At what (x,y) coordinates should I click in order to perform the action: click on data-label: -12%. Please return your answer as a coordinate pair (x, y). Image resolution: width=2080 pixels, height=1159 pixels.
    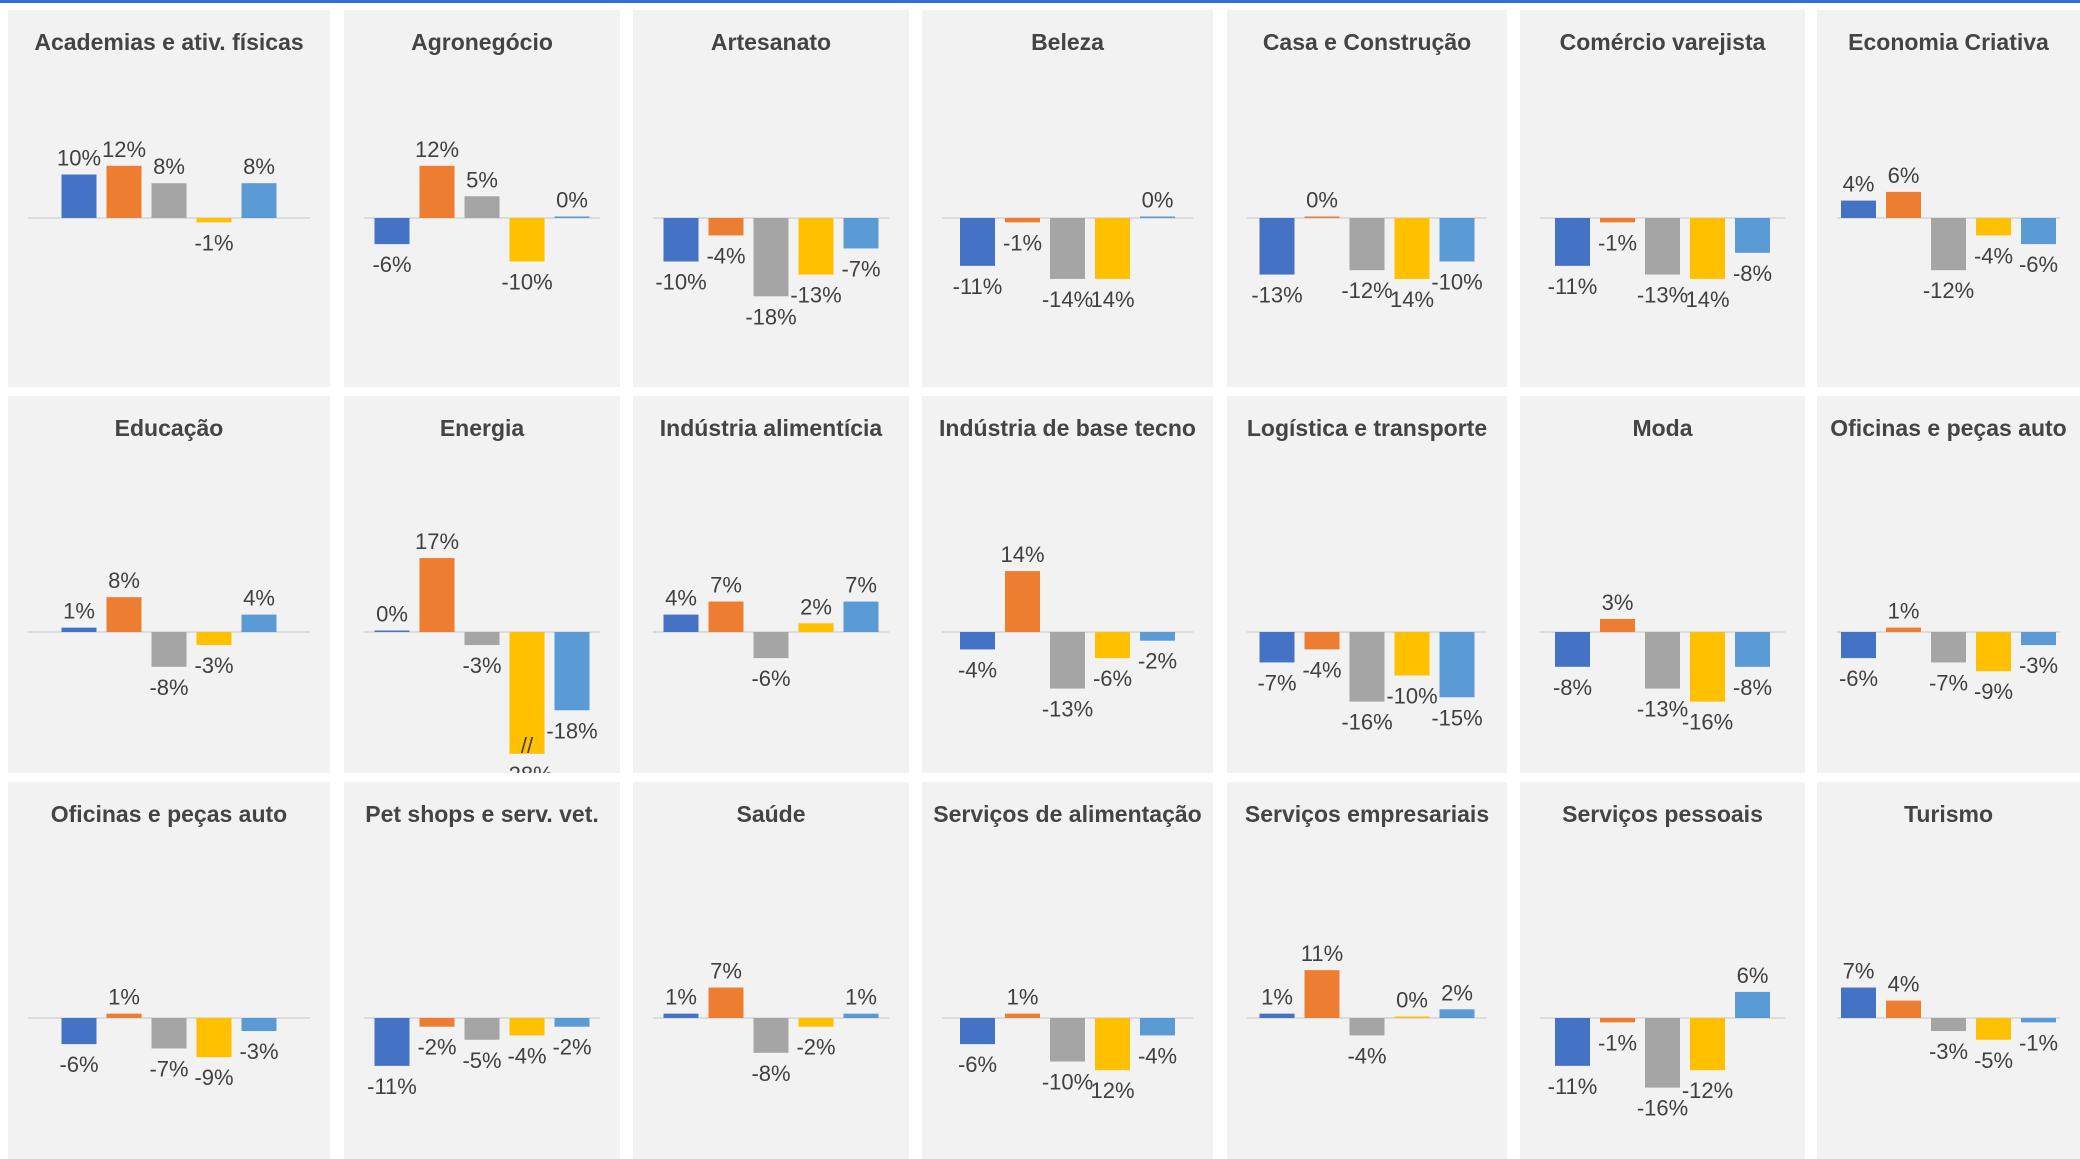
    Looking at the image, I should click on (1366, 290).